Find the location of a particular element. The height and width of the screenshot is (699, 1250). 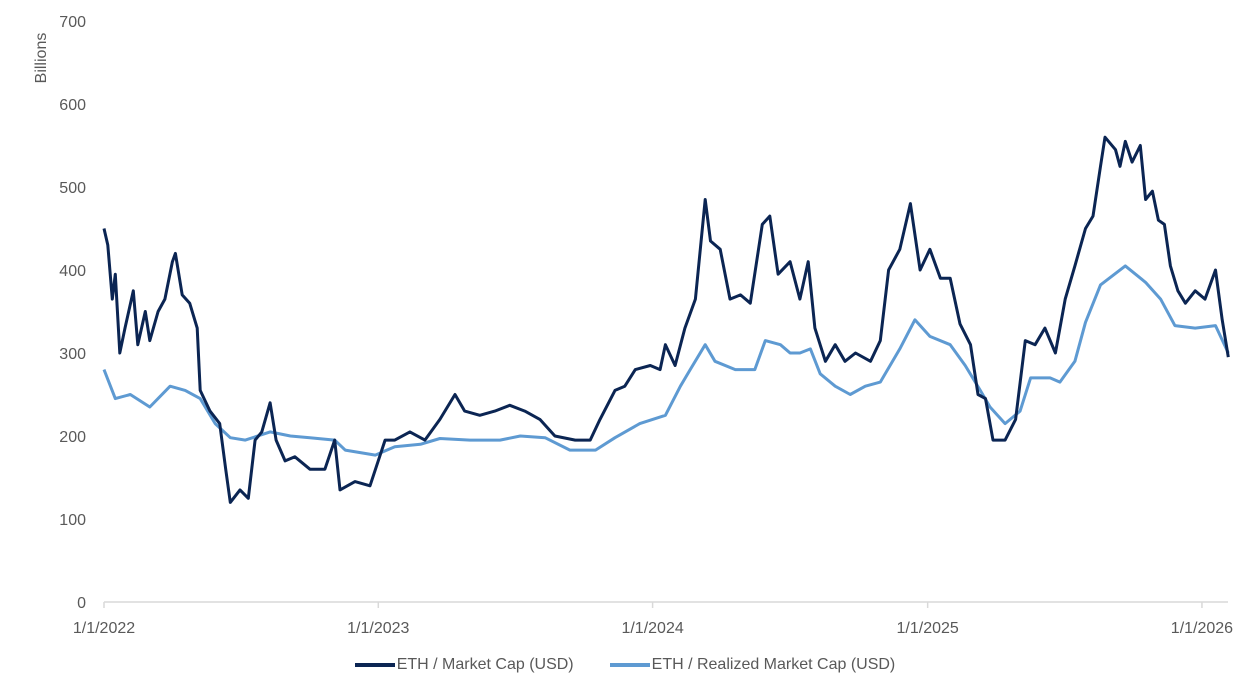

y-tick-label: 0 is located at coordinates (81, 603).